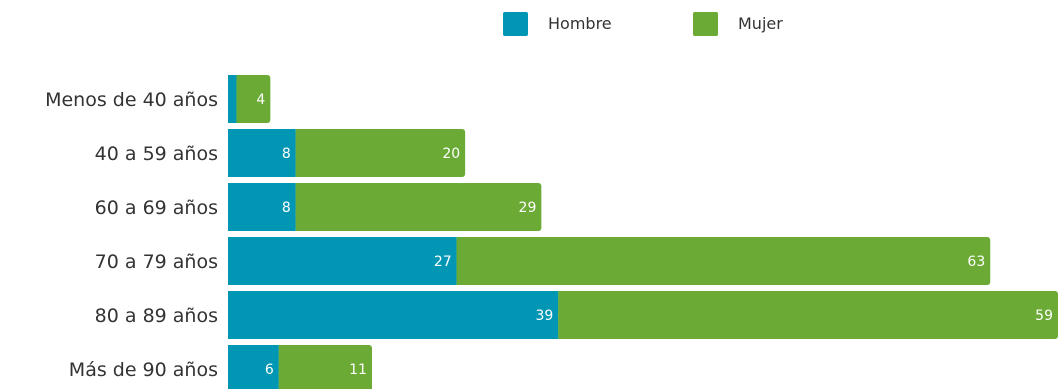 This screenshot has width=1063, height=389. Describe the element at coordinates (342, 261) in the screenshot. I see `bar-hombre-70-a-79-anos` at that location.